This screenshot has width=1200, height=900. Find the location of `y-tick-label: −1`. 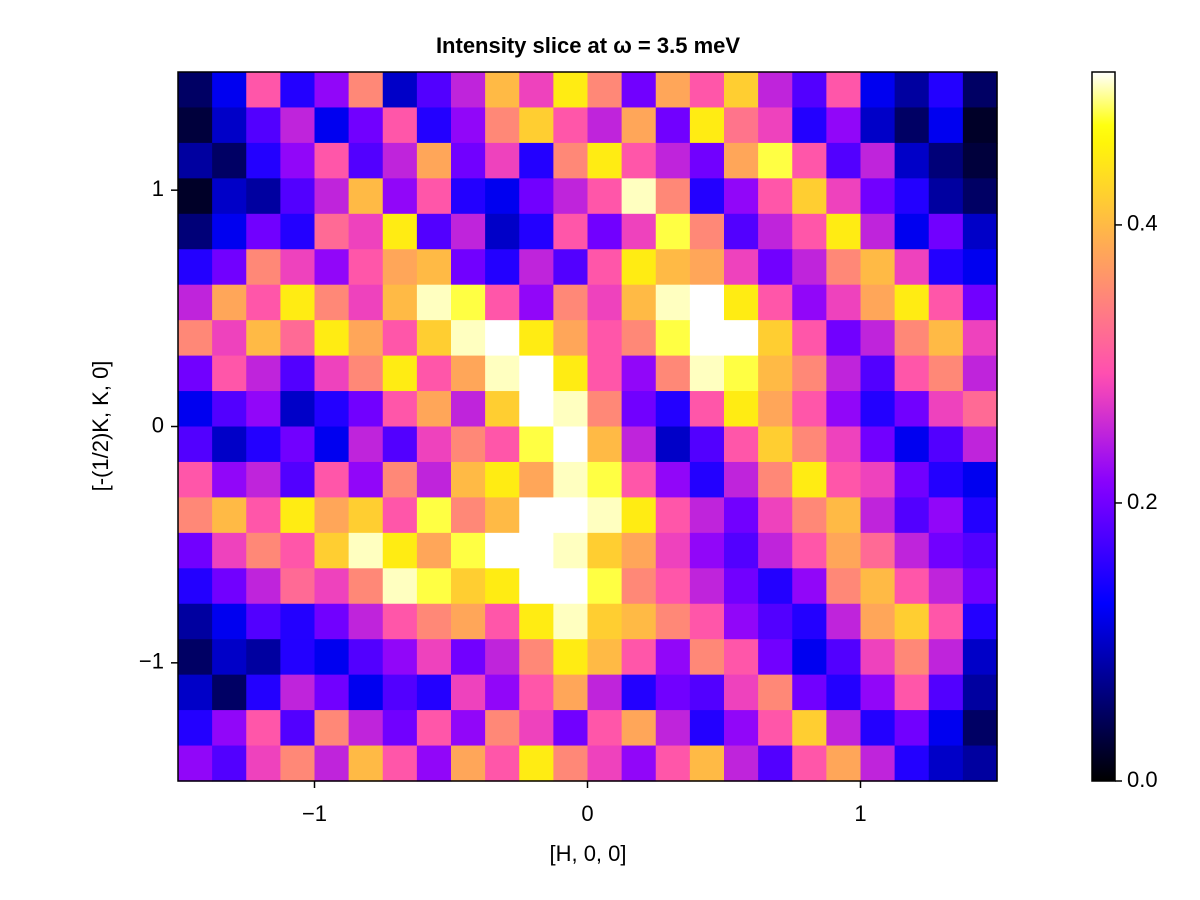

y-tick-label: −1 is located at coordinates (151, 661).